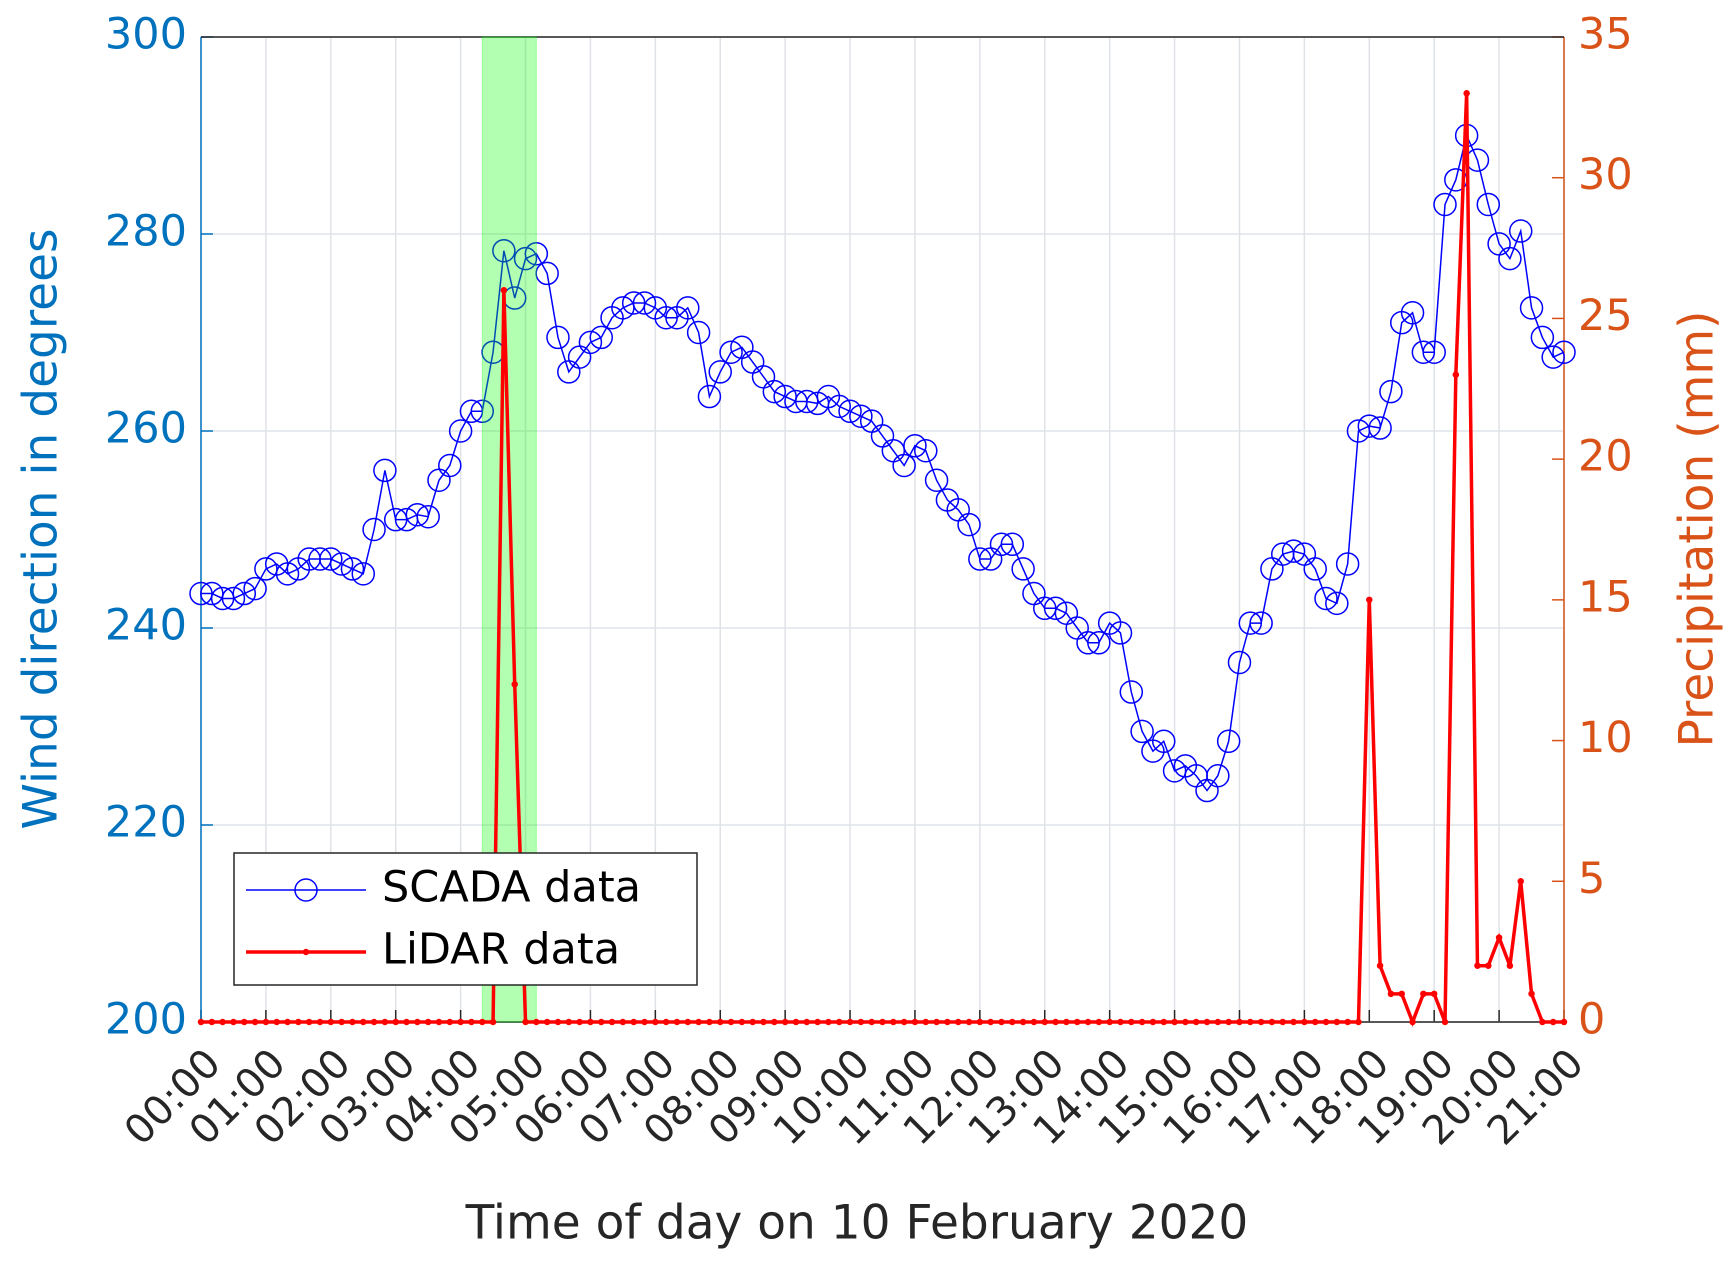 The width and height of the screenshot is (1733, 1267). What do you see at coordinates (501, 950) in the screenshot?
I see `legend-label: LiDAR data` at bounding box center [501, 950].